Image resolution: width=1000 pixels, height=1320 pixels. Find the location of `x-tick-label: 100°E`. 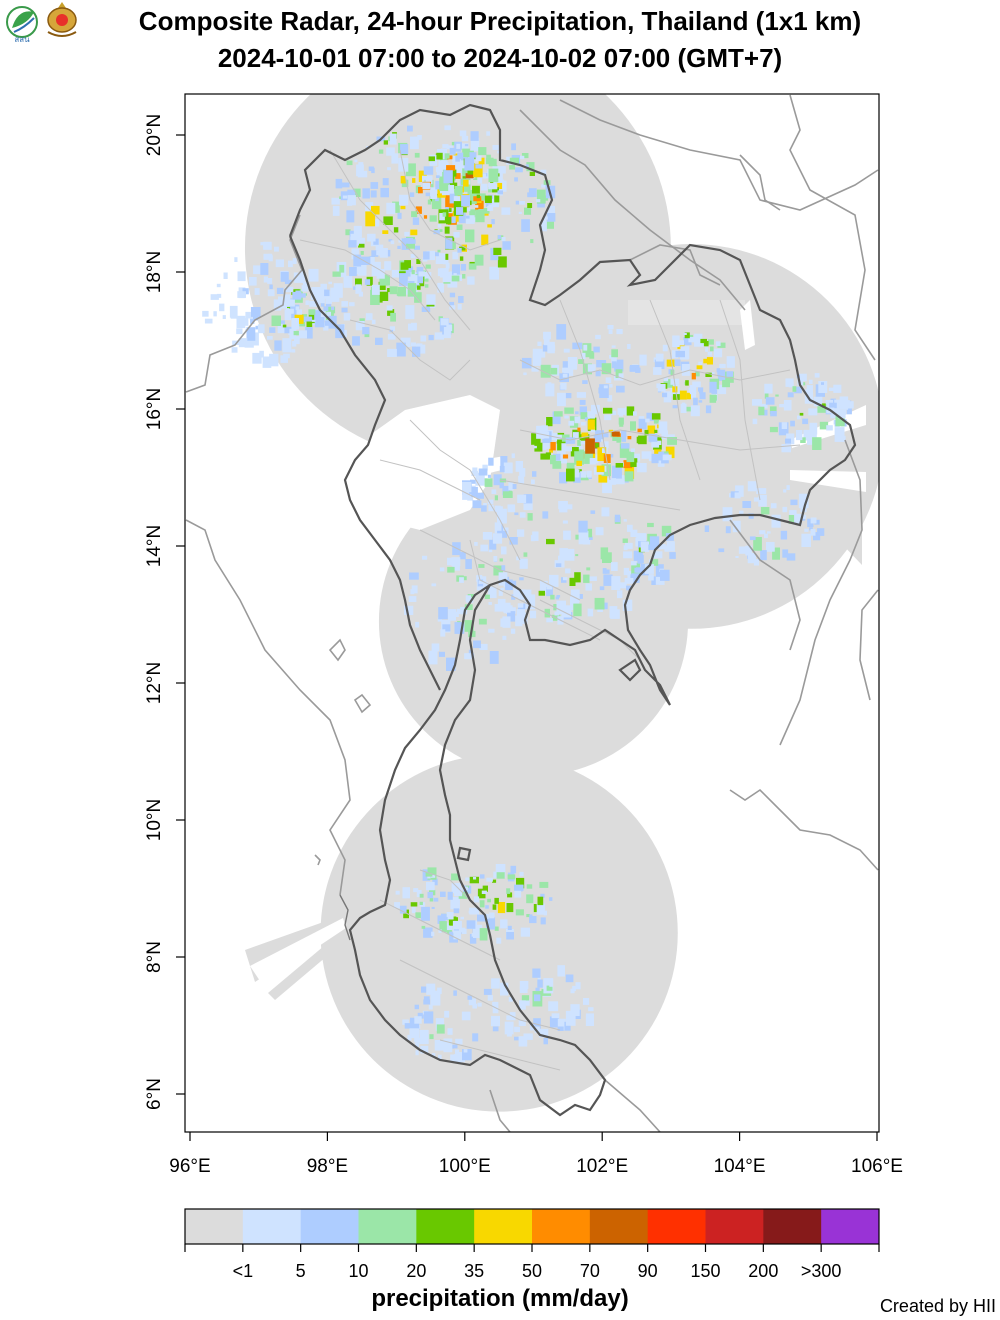

x-tick-label: 100°E is located at coordinates (465, 1166).